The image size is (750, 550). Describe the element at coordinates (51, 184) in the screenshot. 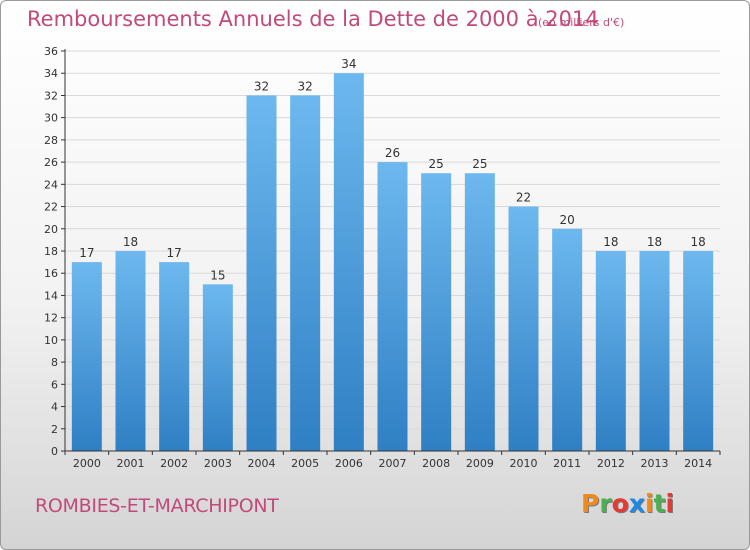

I see `y-tick-label-12: 24` at that location.